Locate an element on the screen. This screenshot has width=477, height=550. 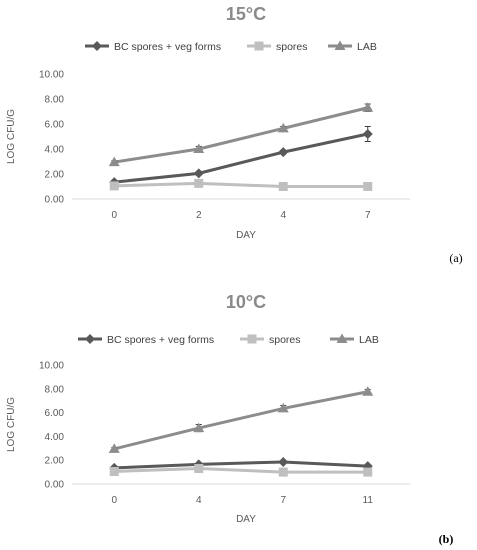
x-tick-label: 2 is located at coordinates (199, 215).